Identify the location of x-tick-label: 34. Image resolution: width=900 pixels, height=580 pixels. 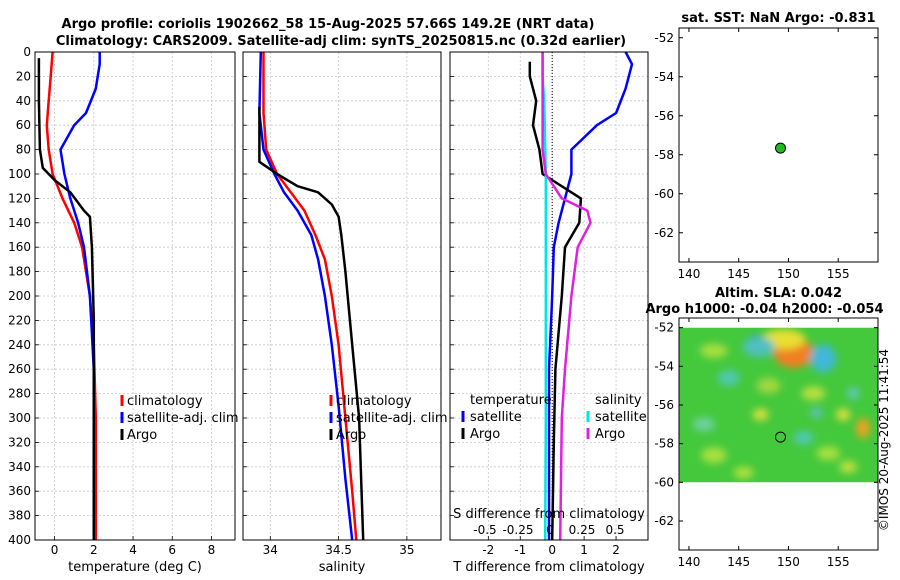
(270, 550).